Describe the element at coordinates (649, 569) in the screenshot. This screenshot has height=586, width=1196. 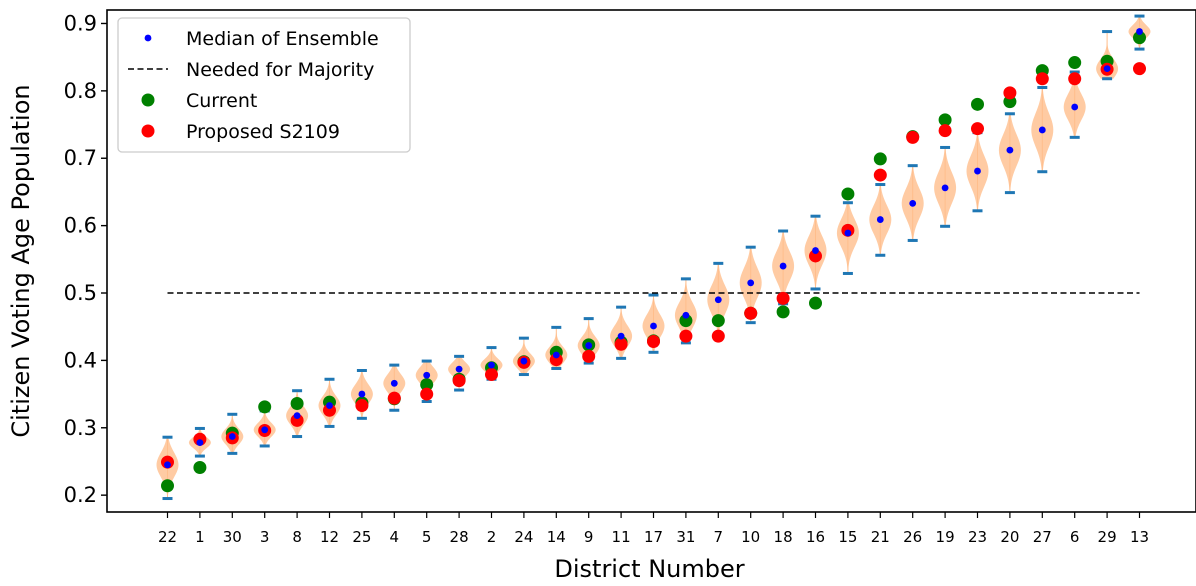
I see `x-axis-title: District Number` at that location.